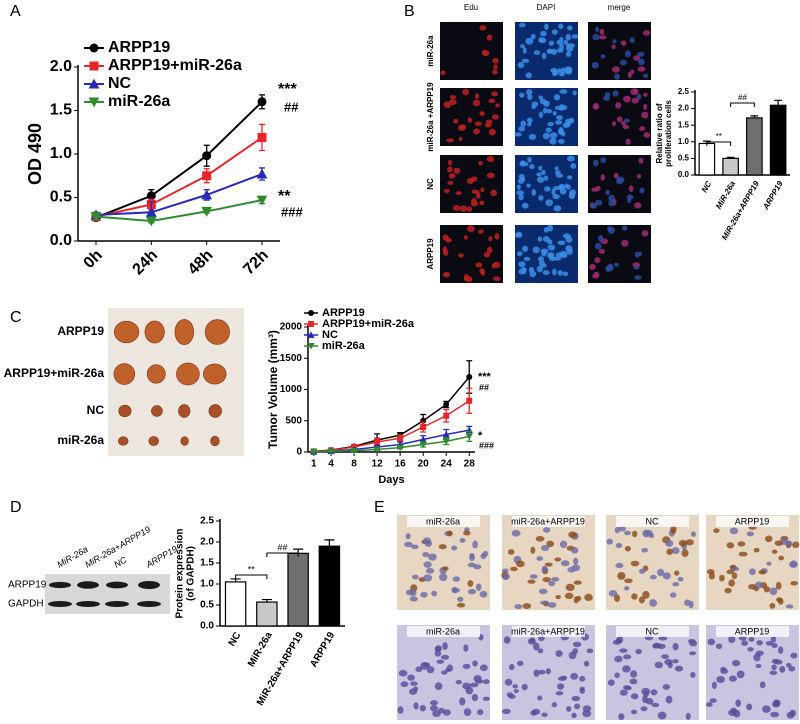  Describe the element at coordinates (443, 631) in the screenshot. I see `label-bg` at that location.